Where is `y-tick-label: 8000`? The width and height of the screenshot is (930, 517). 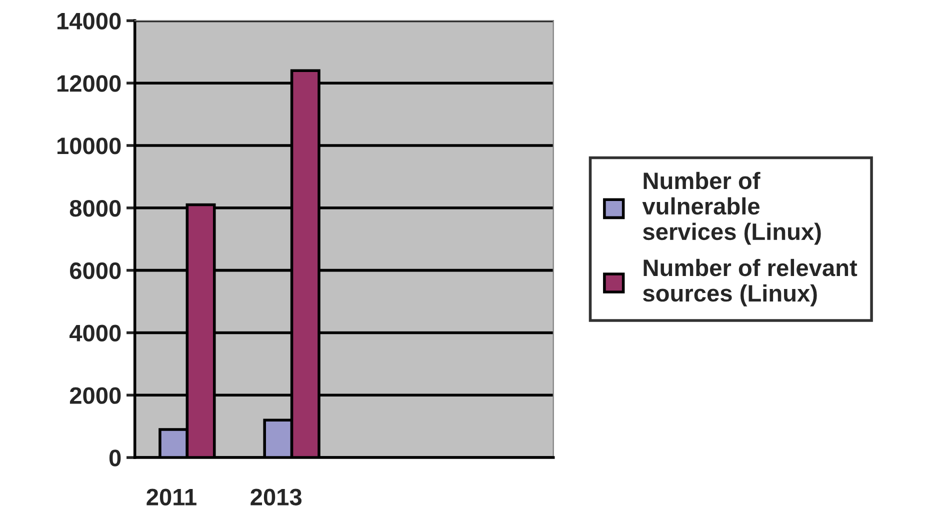 y-tick-label: 8000 is located at coordinates (95, 208).